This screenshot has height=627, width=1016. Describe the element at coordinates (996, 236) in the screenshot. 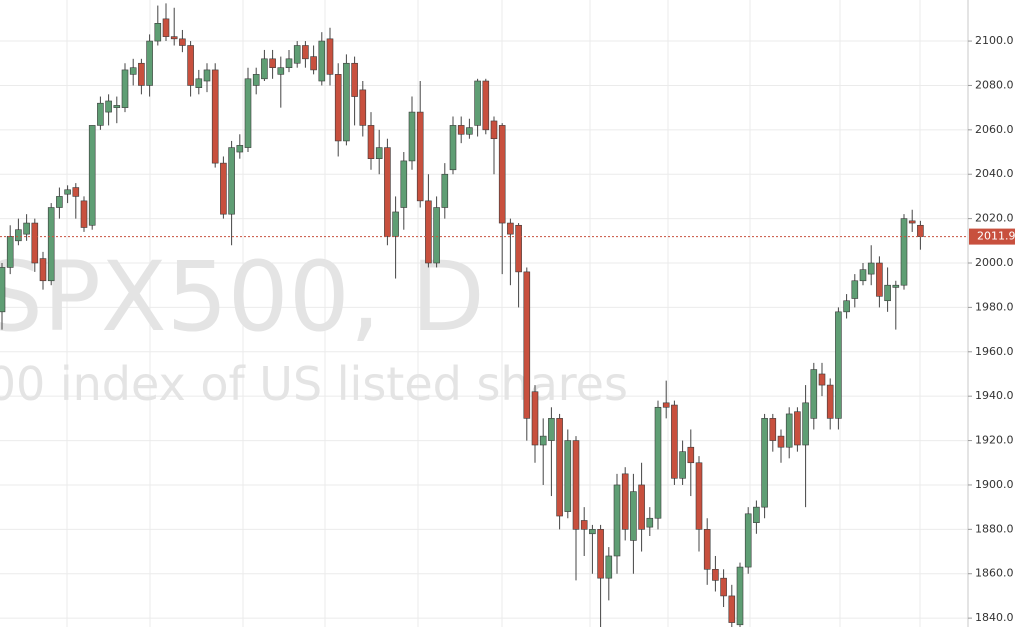

I see `last-price-label: 2011.9` at that location.